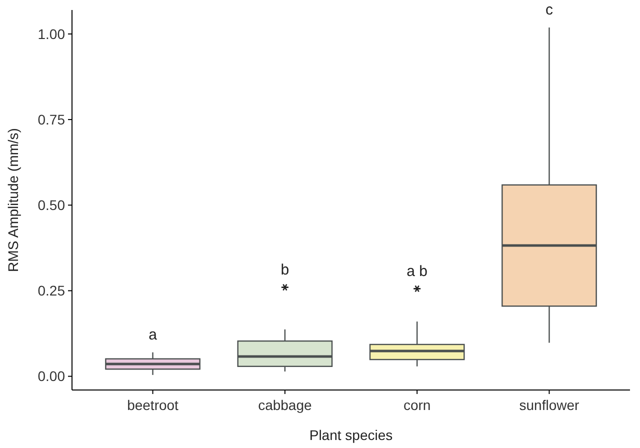  What do you see at coordinates (549, 405) in the screenshot?
I see `x-tick-label: sunflower` at bounding box center [549, 405].